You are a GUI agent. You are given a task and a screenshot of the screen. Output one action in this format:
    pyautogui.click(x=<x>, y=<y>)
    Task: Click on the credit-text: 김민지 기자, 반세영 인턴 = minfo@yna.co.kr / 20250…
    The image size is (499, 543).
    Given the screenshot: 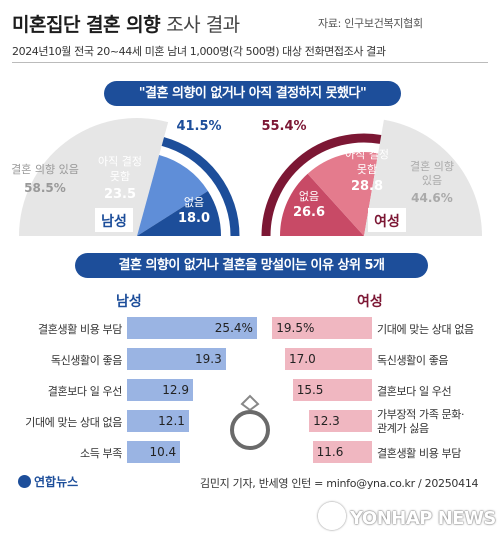 What is the action you would take?
    pyautogui.click(x=339, y=483)
    